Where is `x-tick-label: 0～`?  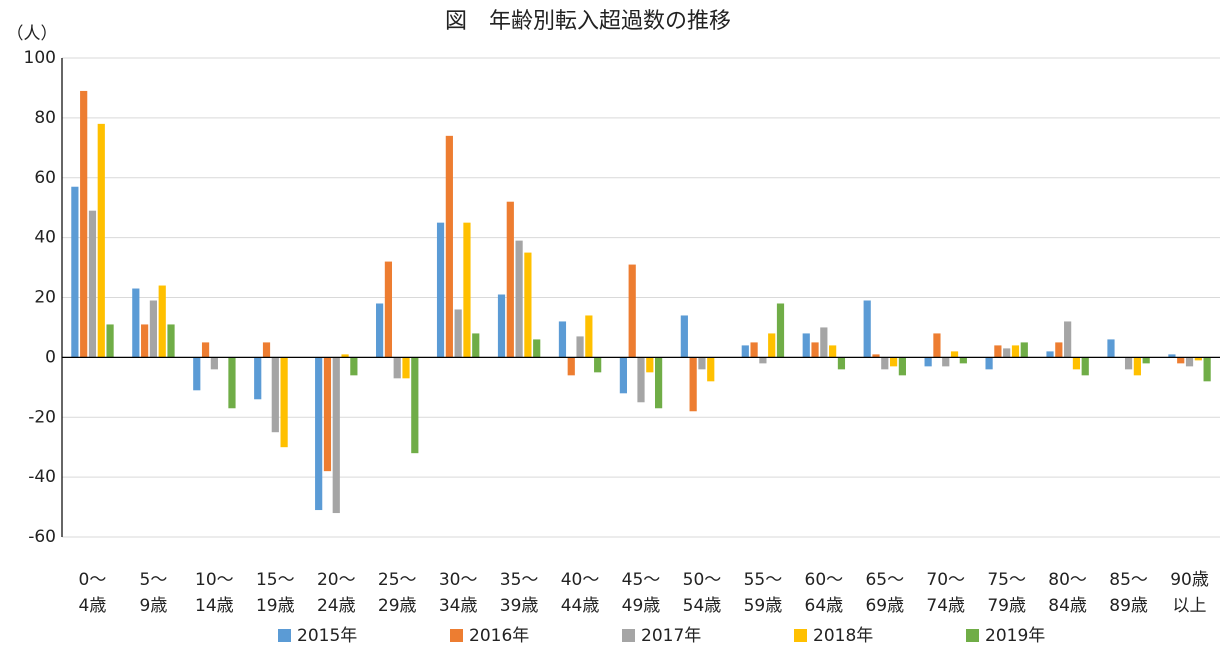 x-tick-label: 0～ is located at coordinates (93, 580).